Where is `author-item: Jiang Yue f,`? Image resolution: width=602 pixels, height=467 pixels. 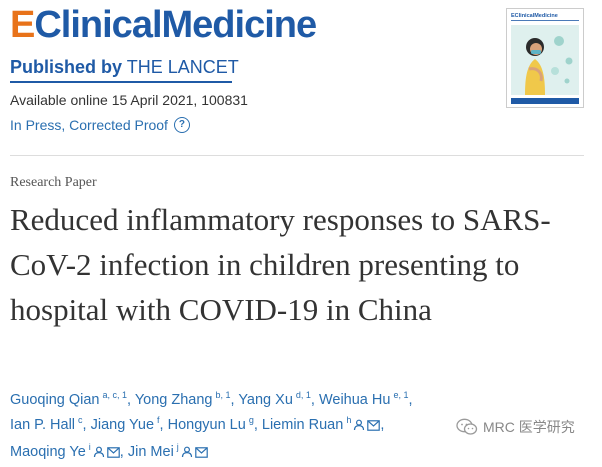
author-item: Jiang Yue f, is located at coordinates (127, 424).